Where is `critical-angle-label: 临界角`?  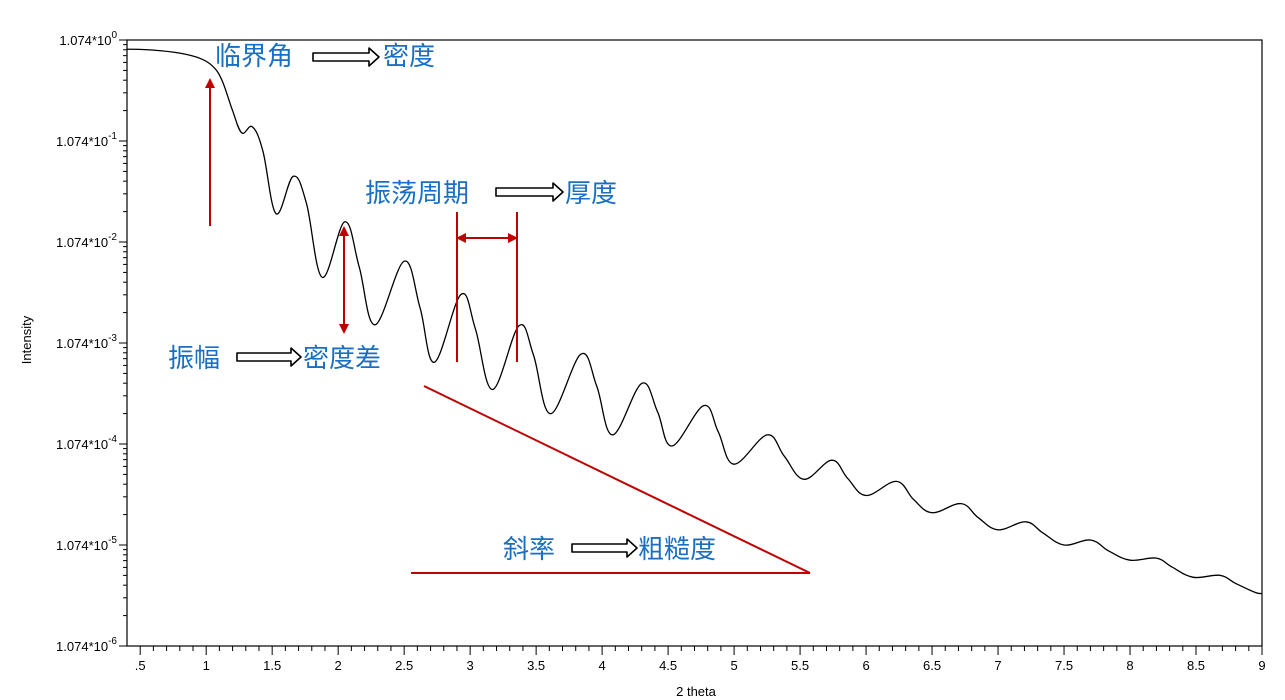 critical-angle-label: 临界角 is located at coordinates (254, 57).